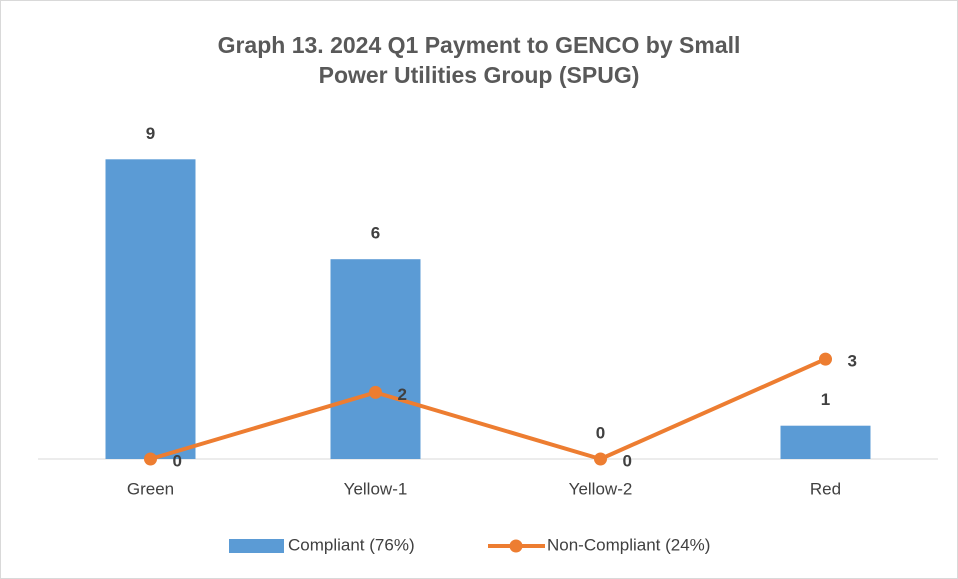 This screenshot has height=579, width=958. What do you see at coordinates (825, 399) in the screenshot?
I see `data-label: 1` at bounding box center [825, 399].